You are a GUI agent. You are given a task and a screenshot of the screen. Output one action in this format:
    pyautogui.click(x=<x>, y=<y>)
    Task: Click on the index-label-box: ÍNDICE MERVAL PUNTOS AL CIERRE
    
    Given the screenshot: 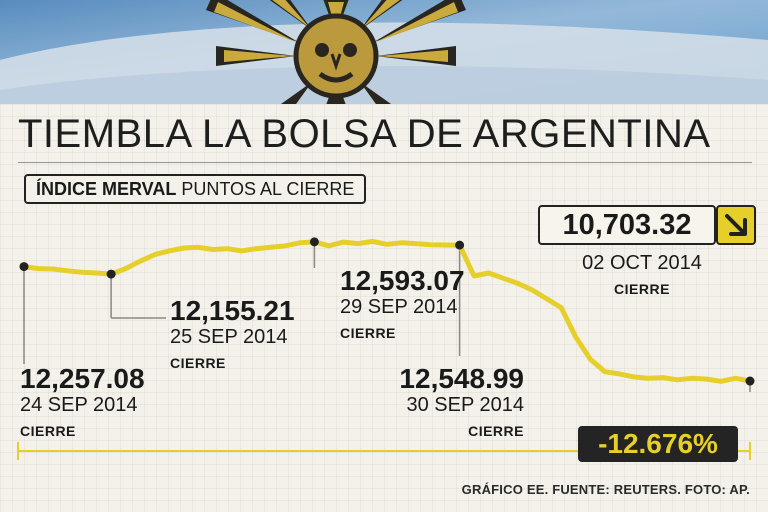 What is the action you would take?
    pyautogui.click(x=195, y=189)
    